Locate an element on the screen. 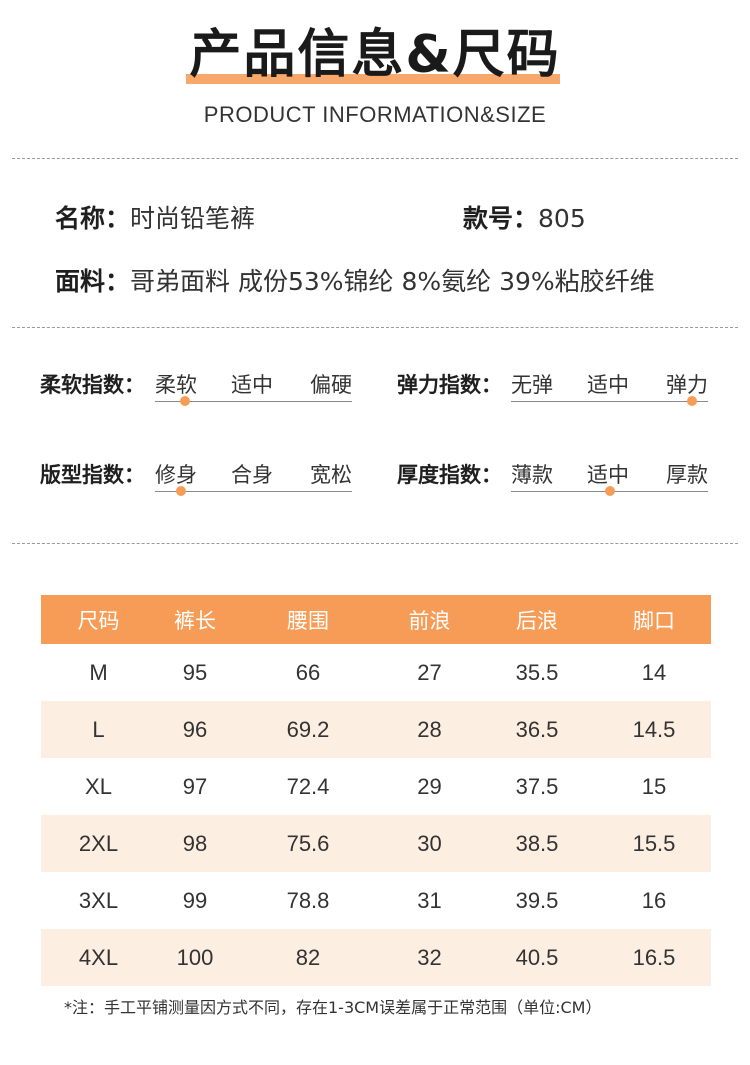 This screenshot has width=750, height=1065. cell-back-rise: 36.5 is located at coordinates (537, 729).